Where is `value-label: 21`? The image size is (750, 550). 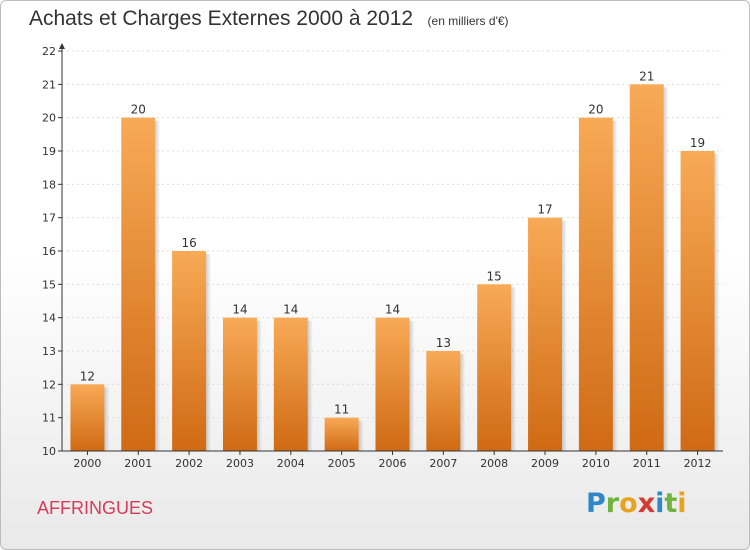
value-label: 21 is located at coordinates (646, 76).